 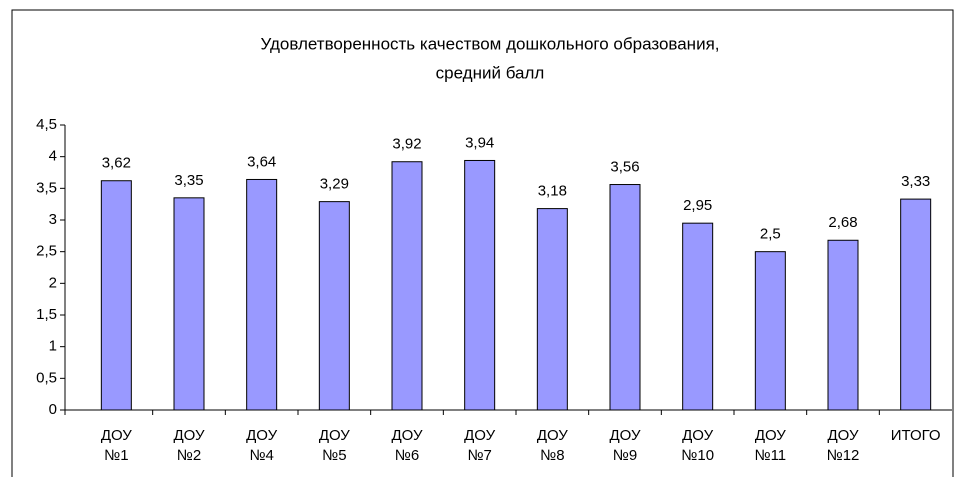 I want to click on y-tick-label: 1,5, so click(x=46, y=314).